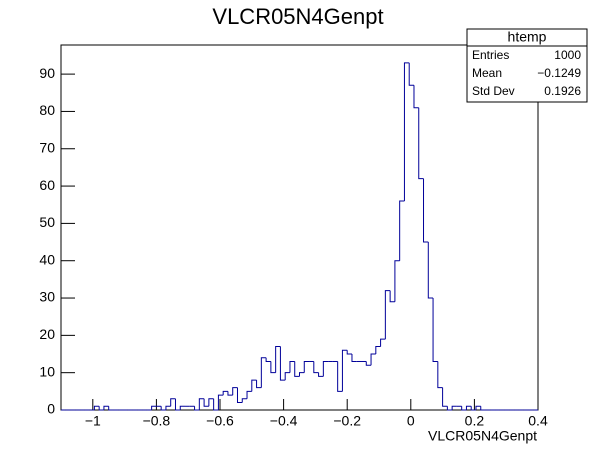  I want to click on y-tick-label: 80, so click(47, 110).